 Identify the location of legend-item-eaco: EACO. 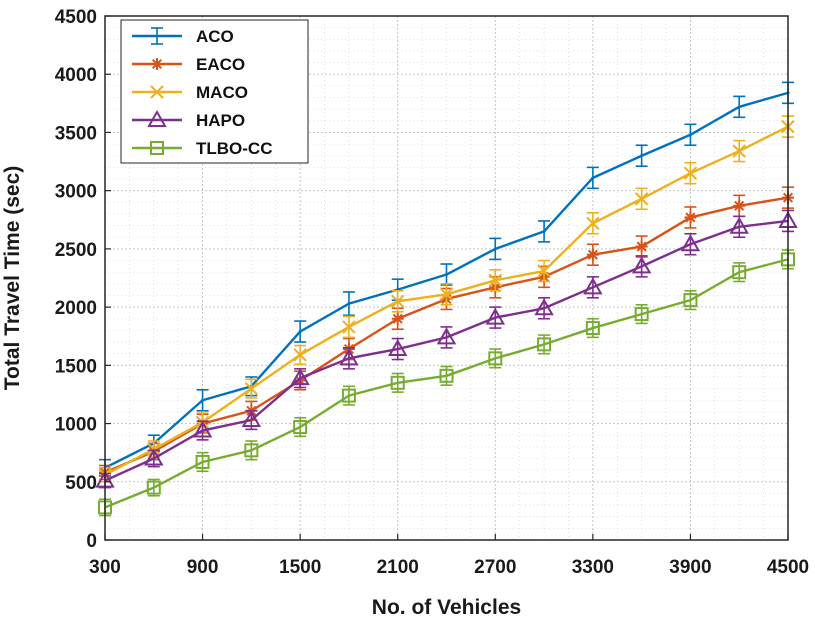
(188, 64).